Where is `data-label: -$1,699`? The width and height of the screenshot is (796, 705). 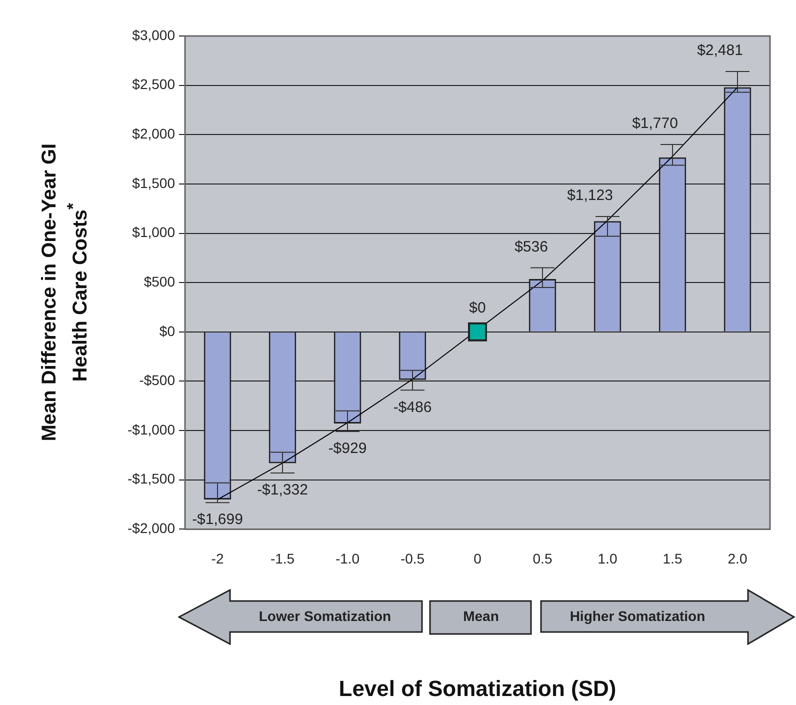
data-label: -$1,699 is located at coordinates (217, 519).